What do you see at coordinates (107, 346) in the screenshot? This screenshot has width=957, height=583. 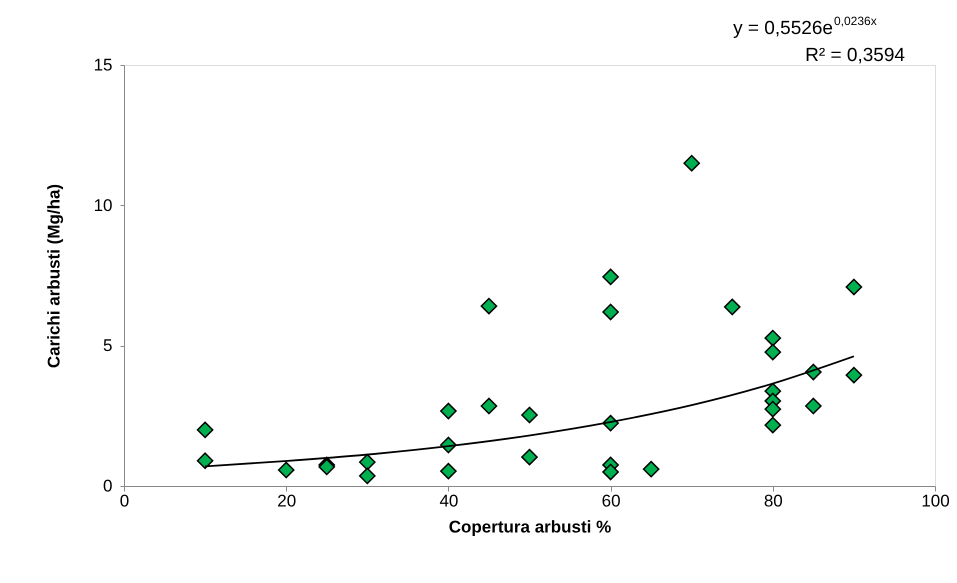 I see `y-tick-label: 5` at bounding box center [107, 346].